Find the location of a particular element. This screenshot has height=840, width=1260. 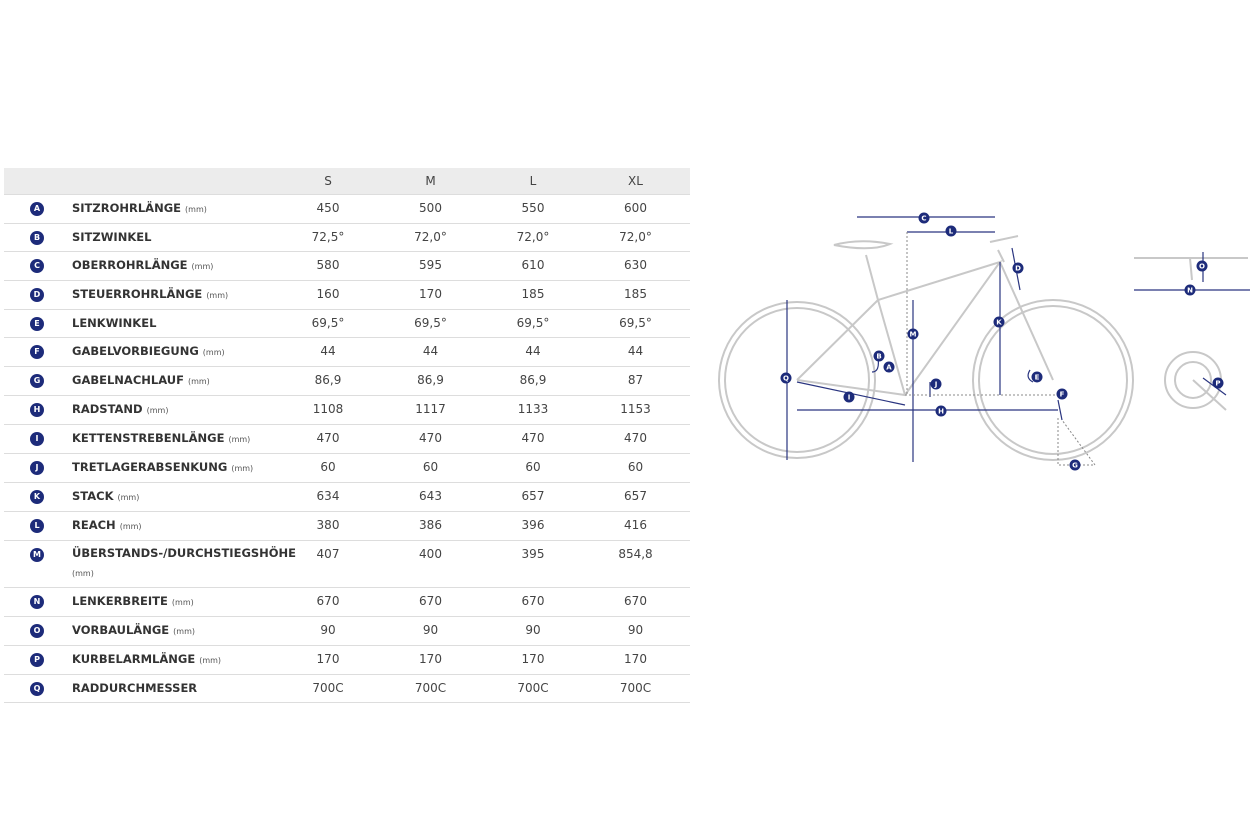

table-row: D STEUERROHRLÄNGE (mm) 160 170 185 185 is located at coordinates (347, 295).